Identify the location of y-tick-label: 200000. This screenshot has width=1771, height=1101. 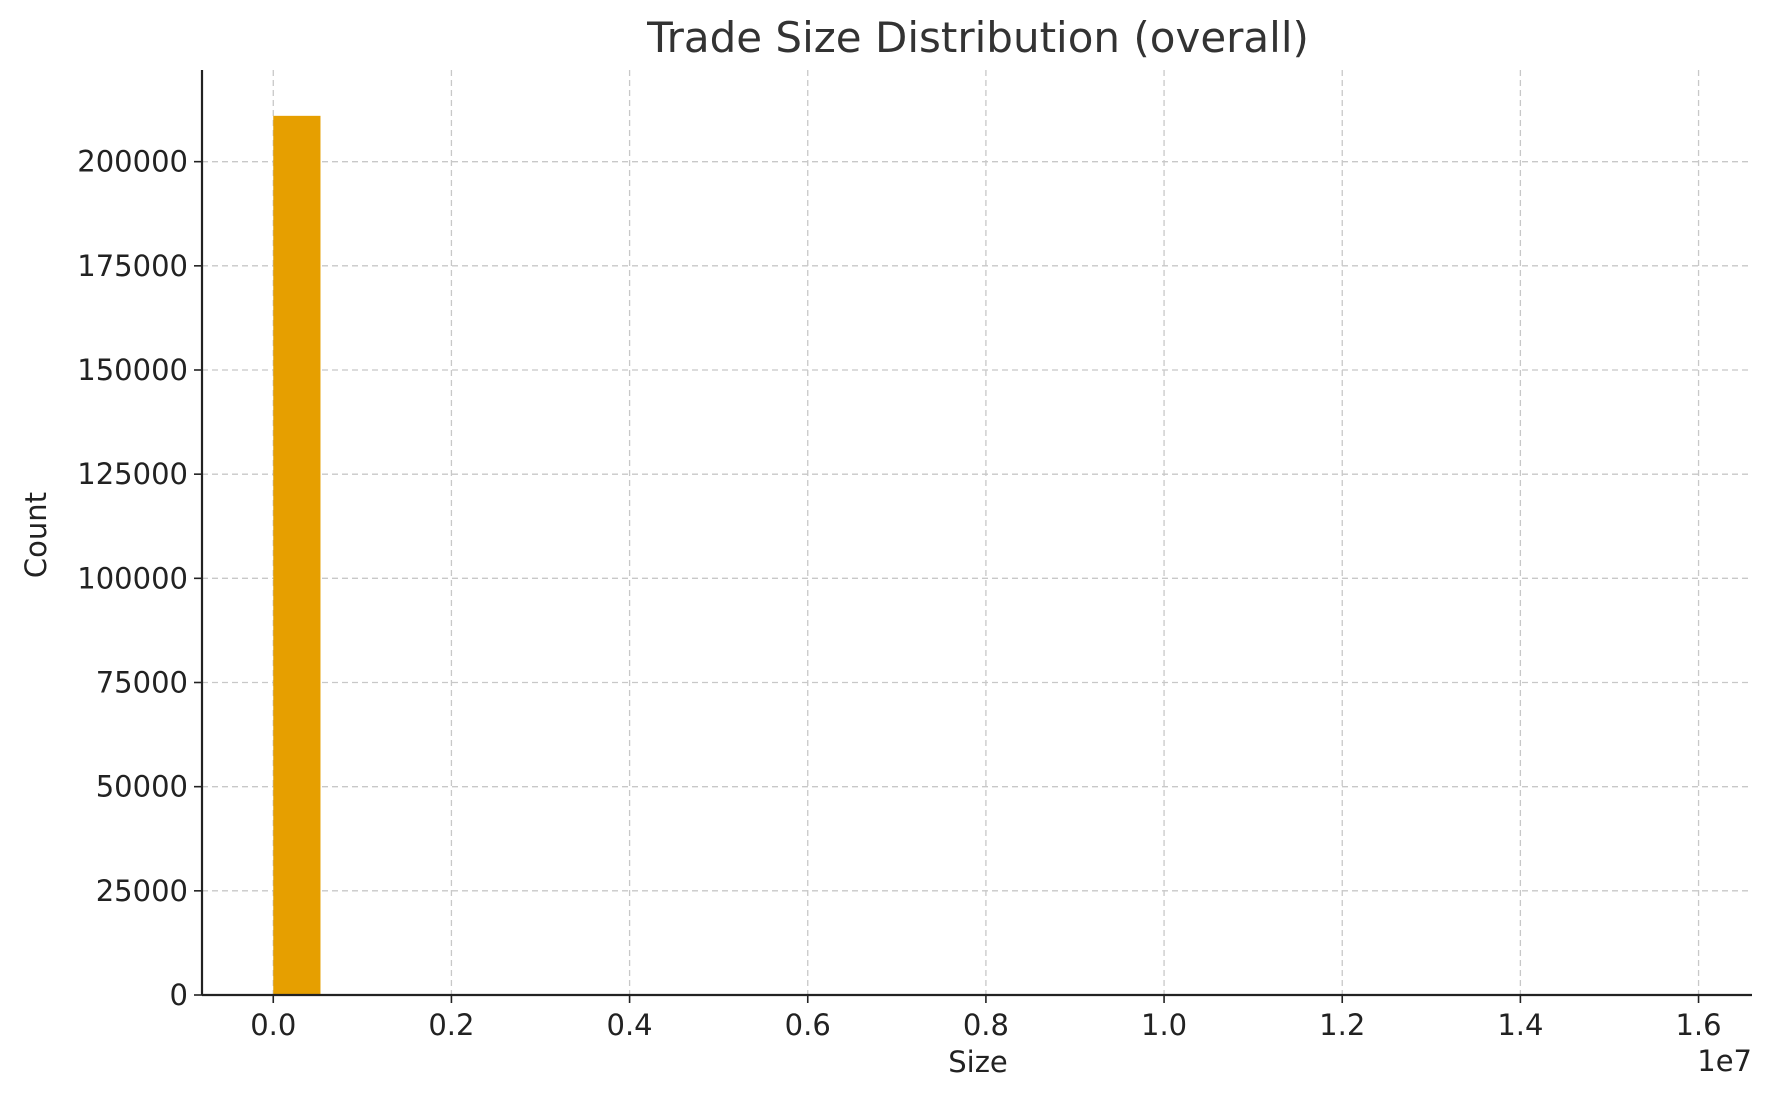
(132, 162).